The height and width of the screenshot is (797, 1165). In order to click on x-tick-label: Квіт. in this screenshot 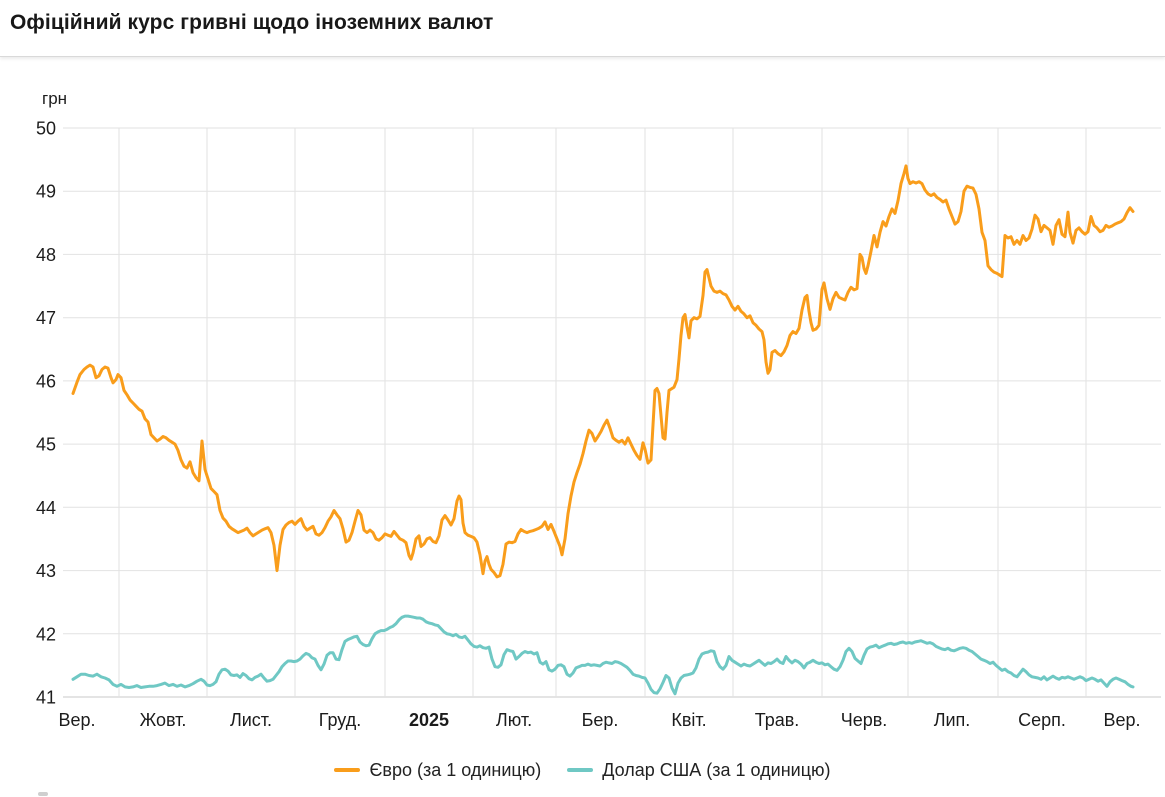, I will do `click(688, 720)`.